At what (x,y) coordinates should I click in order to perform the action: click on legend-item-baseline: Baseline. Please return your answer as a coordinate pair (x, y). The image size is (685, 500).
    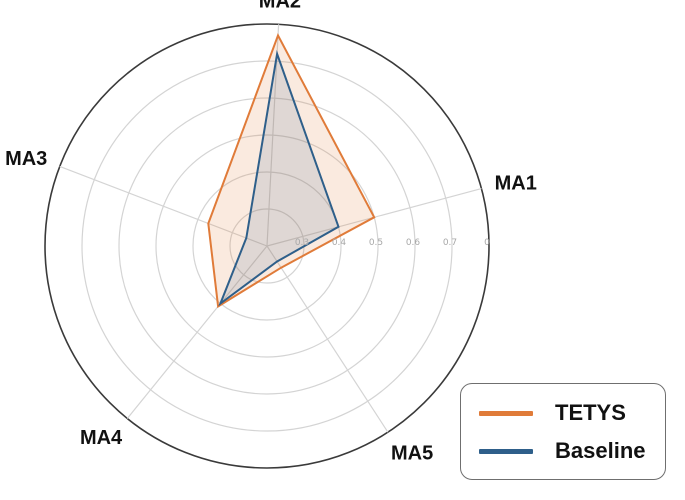
    Looking at the image, I should click on (562, 451).